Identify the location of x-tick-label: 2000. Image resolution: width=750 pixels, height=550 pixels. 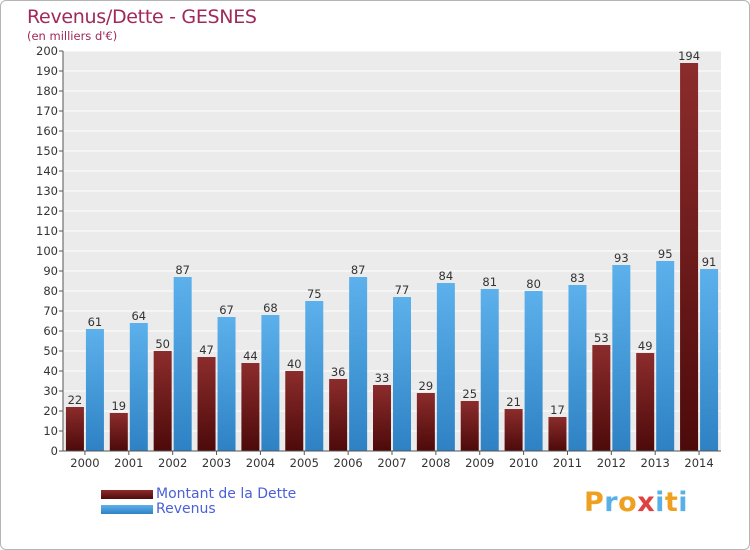
(84, 463).